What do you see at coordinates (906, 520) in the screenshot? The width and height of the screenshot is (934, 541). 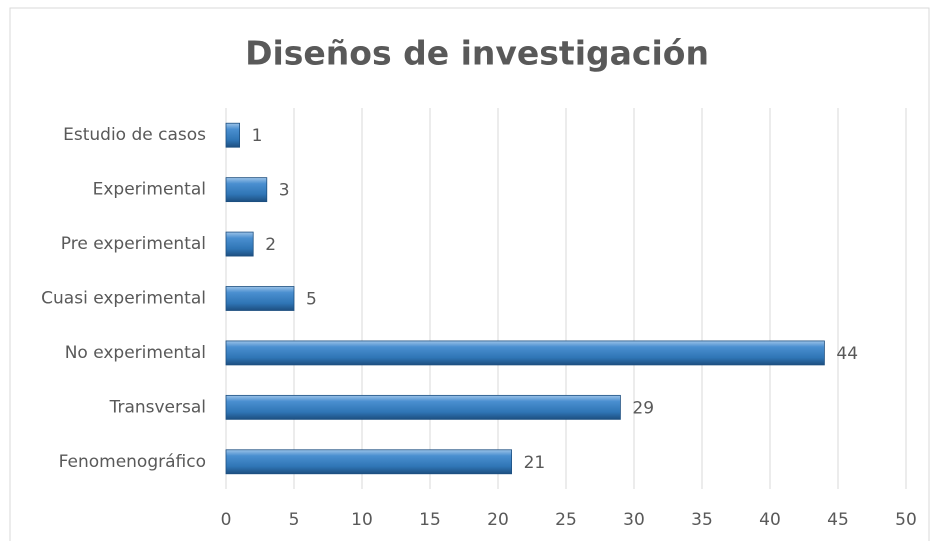 I see `x-tick-label: 50` at bounding box center [906, 520].